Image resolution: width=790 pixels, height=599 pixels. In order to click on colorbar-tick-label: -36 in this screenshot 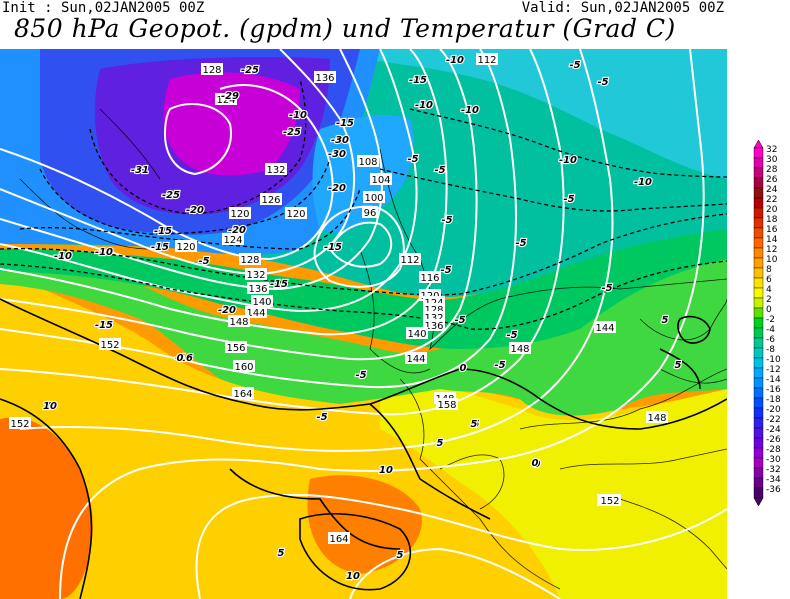, I will do `click(773, 490)`.